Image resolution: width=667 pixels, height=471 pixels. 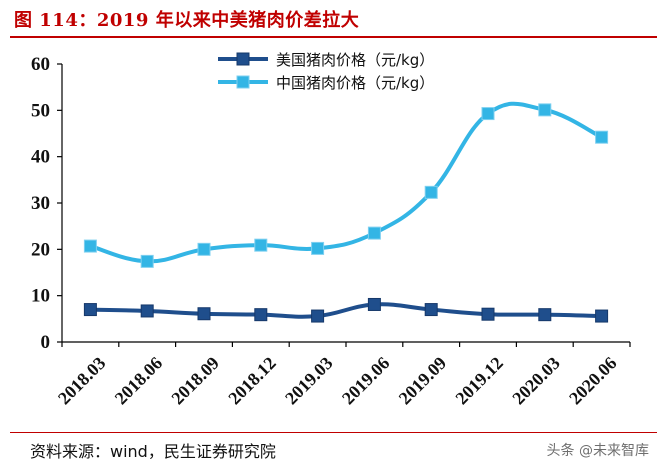 I want to click on us-point-2020.06, so click(x=602, y=316).